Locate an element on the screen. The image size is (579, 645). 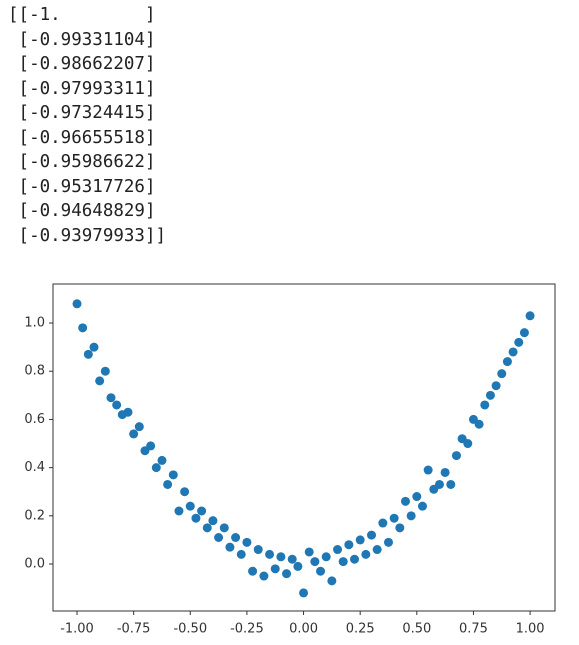
console-line: [-0.95317726] is located at coordinates (82, 186).